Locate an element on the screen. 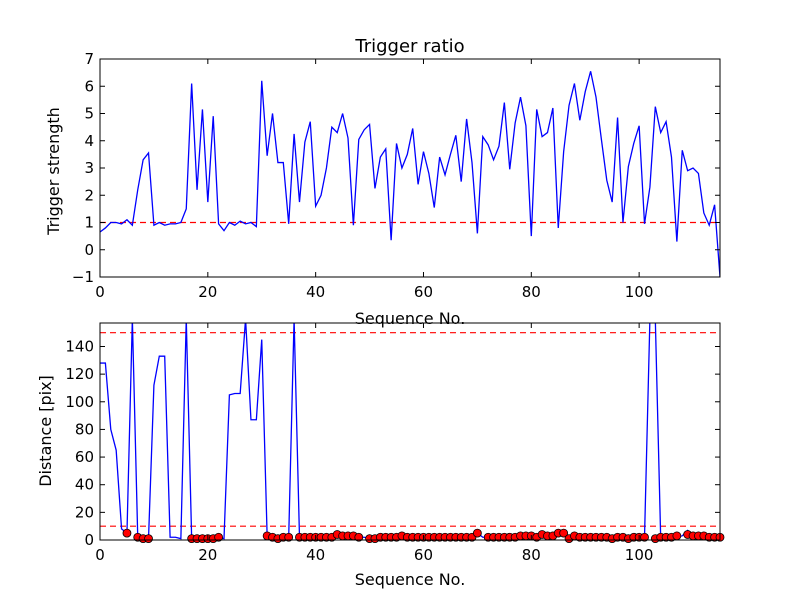  ytick-label-trigger: 4 is located at coordinates (89, 141).